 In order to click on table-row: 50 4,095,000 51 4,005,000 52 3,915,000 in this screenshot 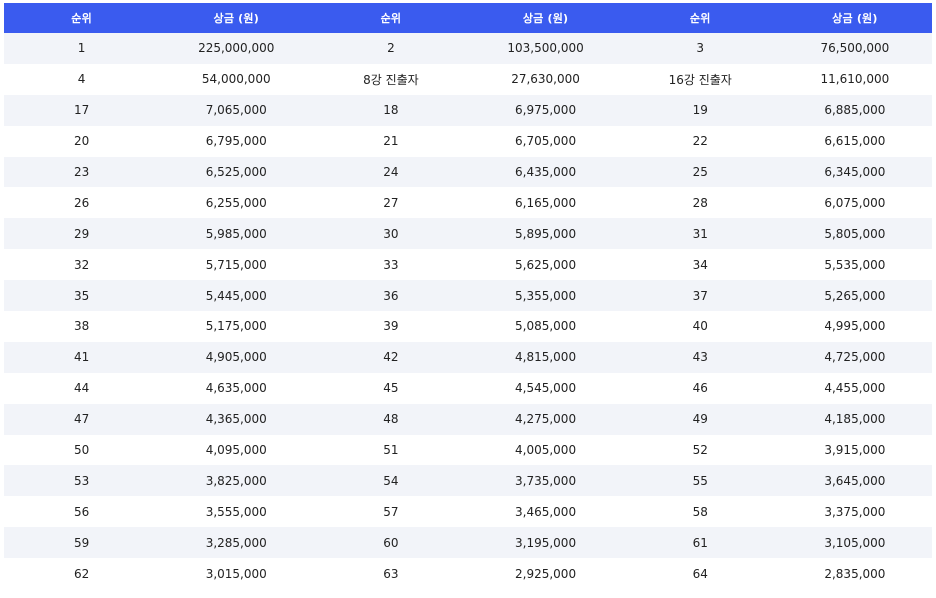, I will do `click(468, 450)`.